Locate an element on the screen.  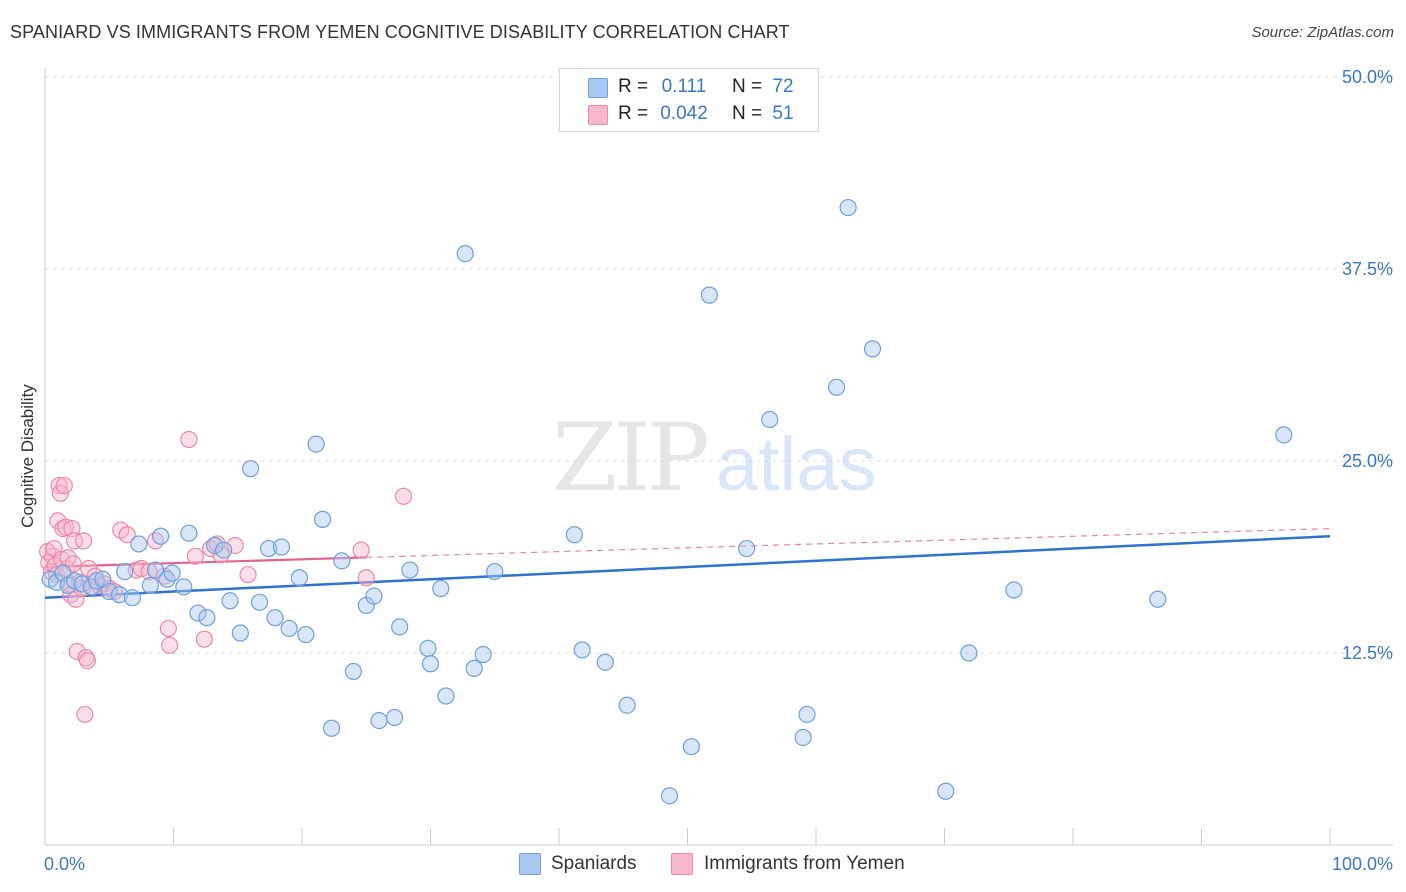
x-tick-label-max: 100.0% is located at coordinates (1362, 864).